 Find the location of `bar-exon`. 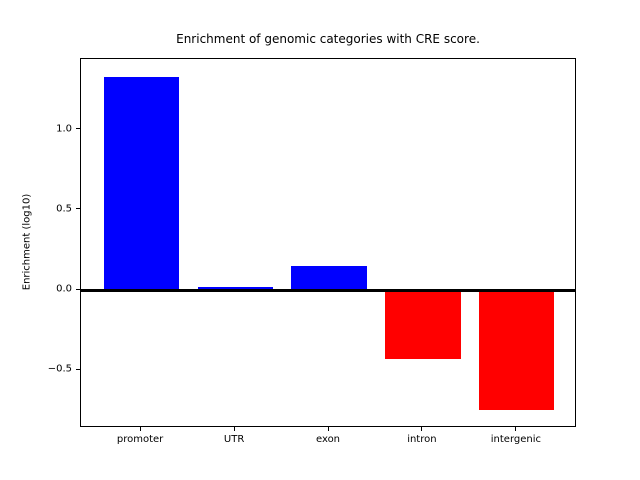

bar-exon is located at coordinates (329, 278).